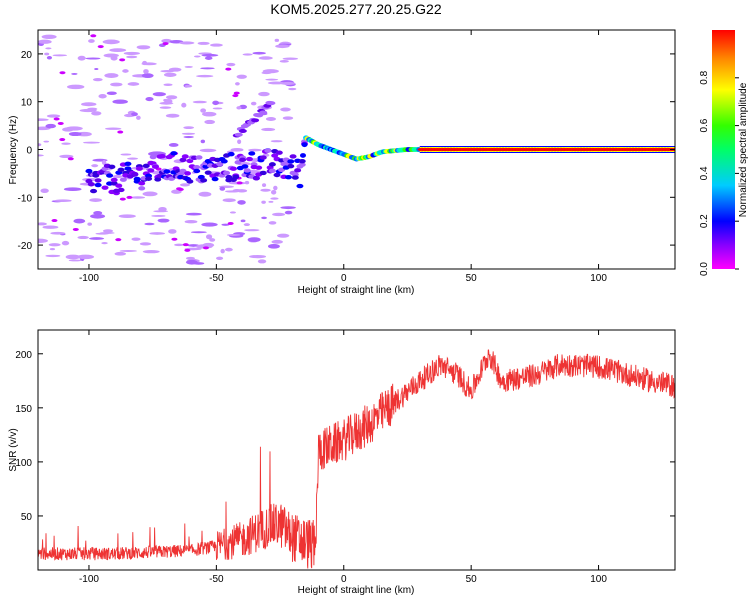 Image resolution: width=750 pixels, height=600 pixels. Describe the element at coordinates (743, 149) in the screenshot. I see `colorbar-label: Normalized spectral amplitude` at that location.